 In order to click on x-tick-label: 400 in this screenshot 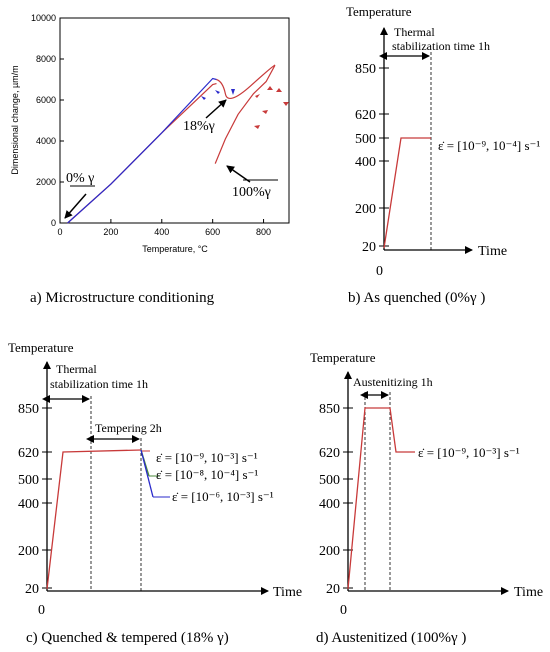, I will do `click(161, 232)`.